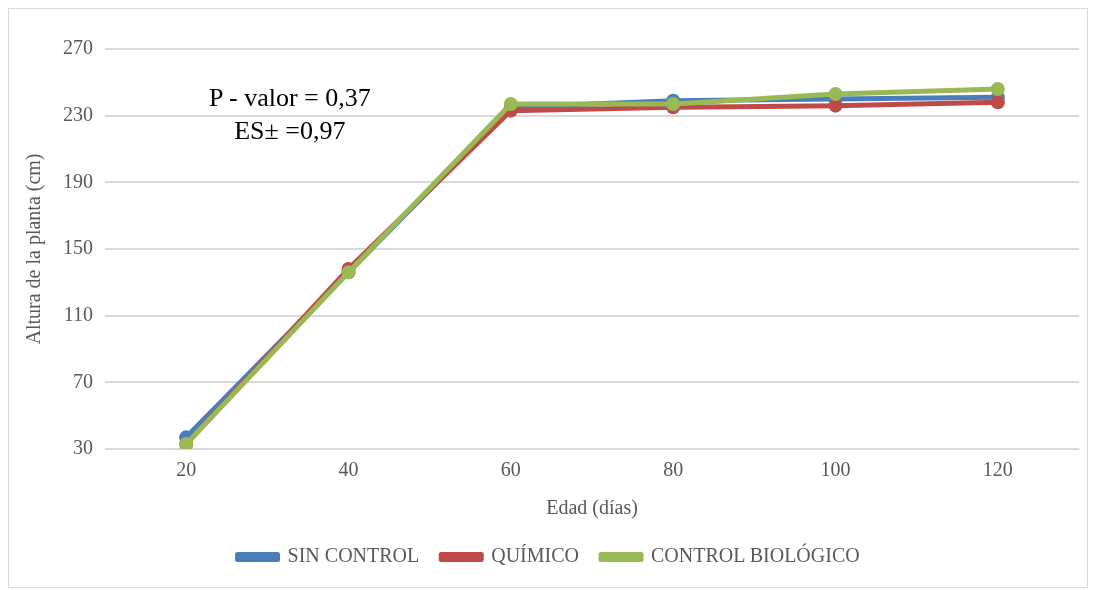 This screenshot has height=590, width=1096. What do you see at coordinates (83, 380) in the screenshot?
I see `y-tick-label: 70` at bounding box center [83, 380].